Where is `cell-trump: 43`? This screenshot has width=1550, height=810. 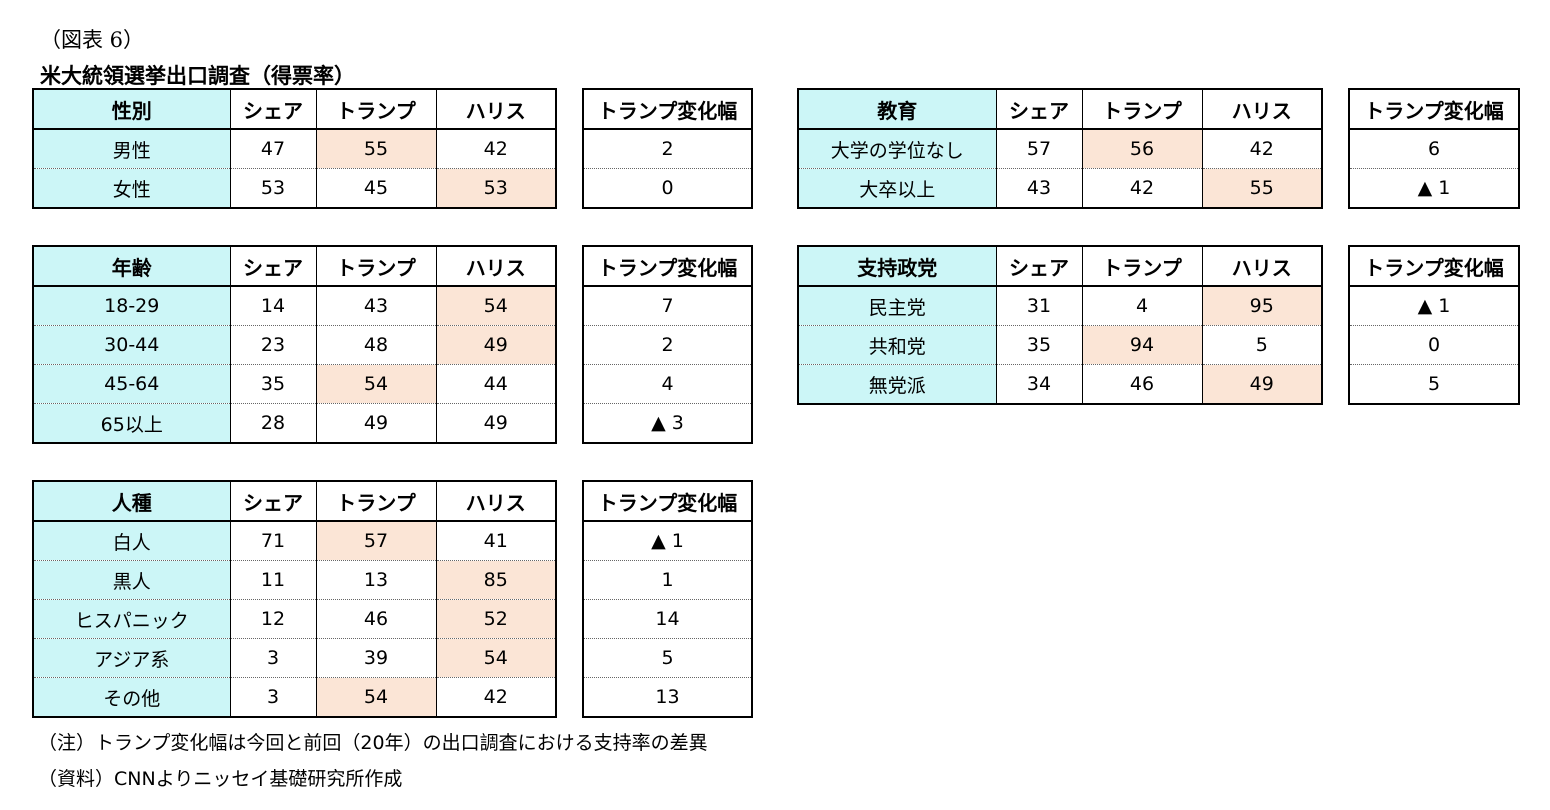
cell-trump: 43 is located at coordinates (376, 305).